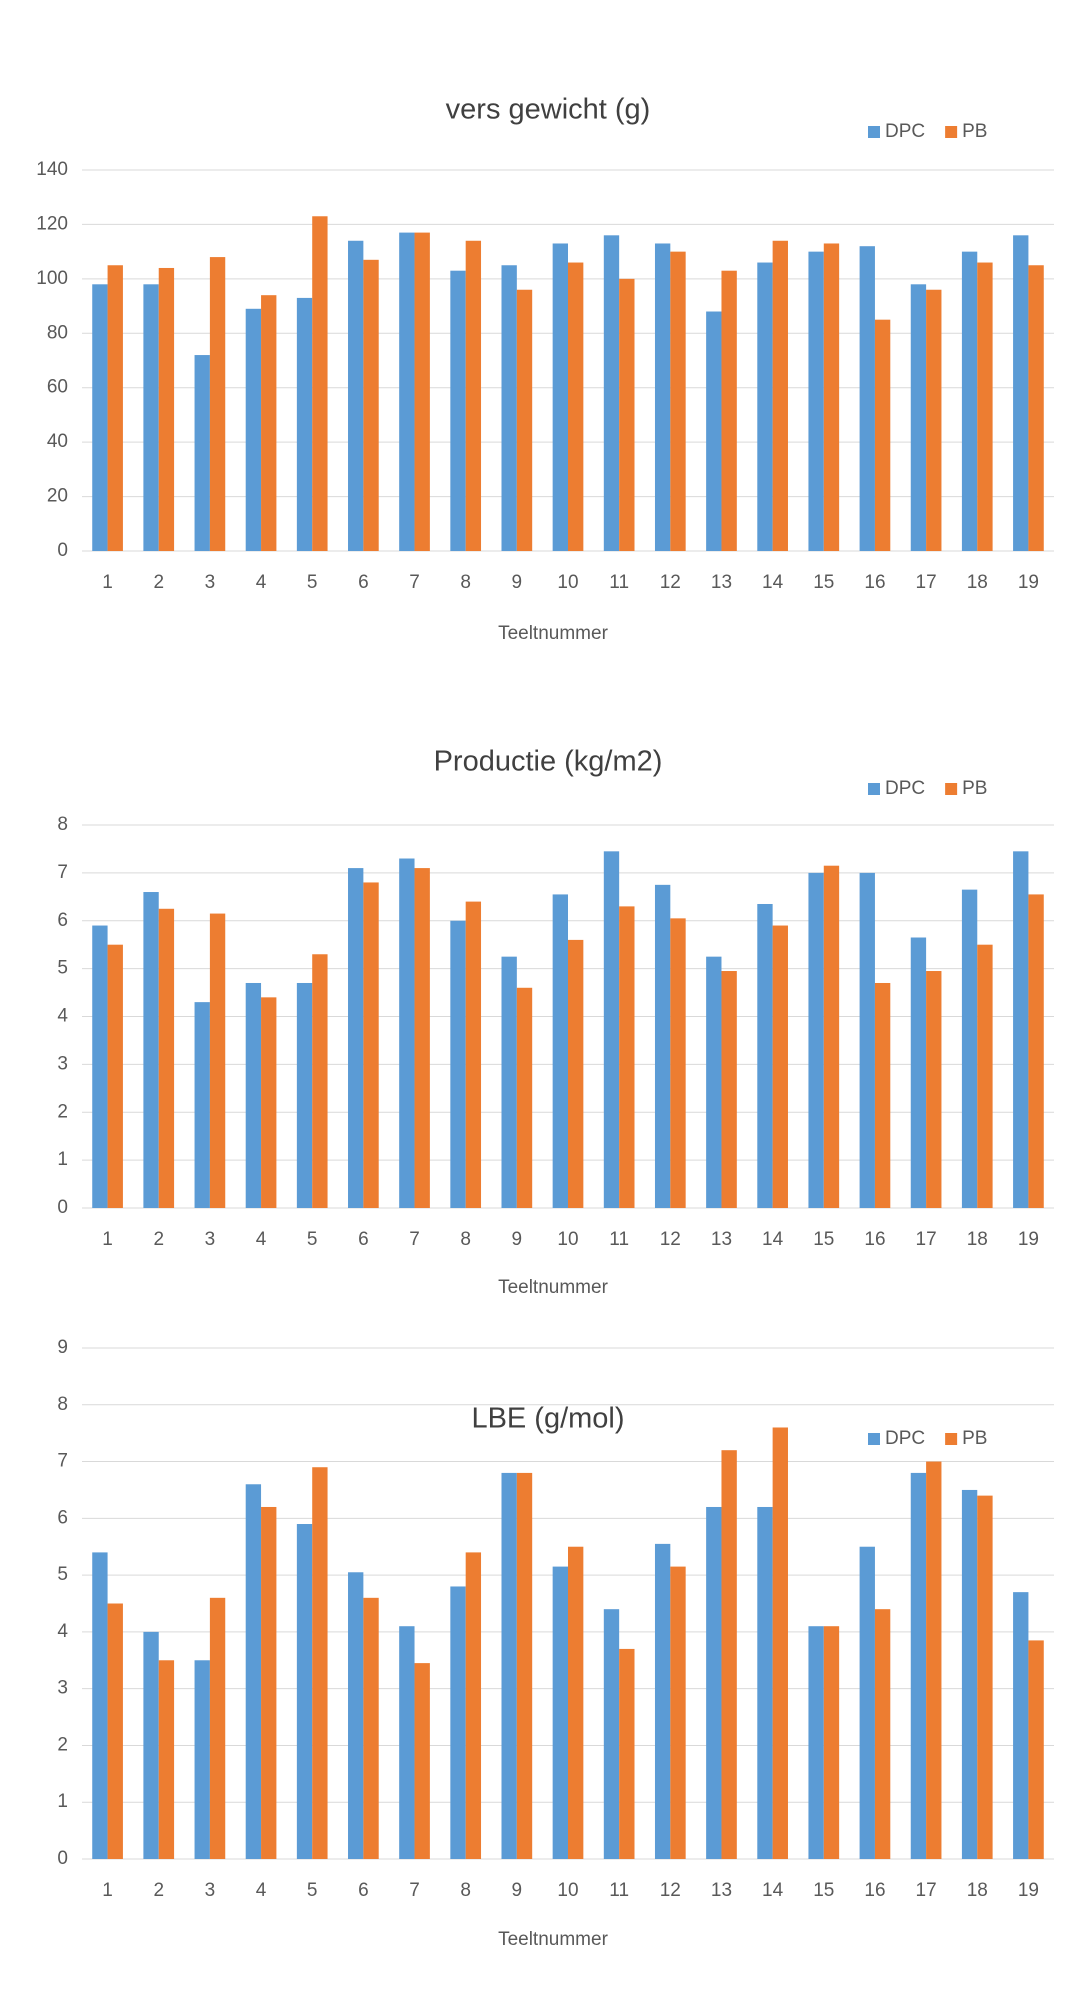 The width and height of the screenshot is (1089, 1995). I want to click on y-tick-label: 6, so click(62, 920).